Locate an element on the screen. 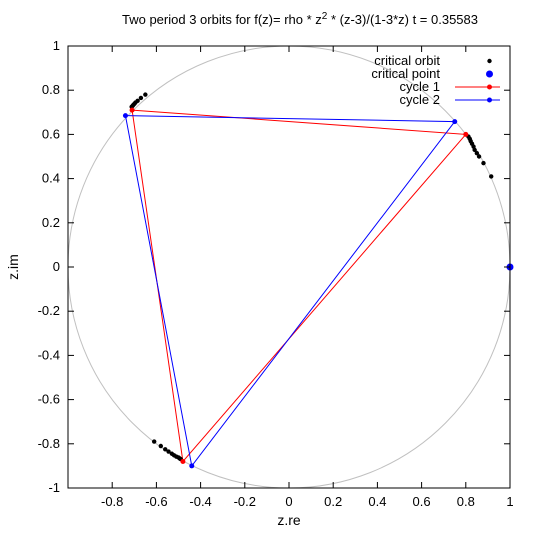 Image resolution: width=540 pixels, height=540 pixels. legend-critical-orbit-marker is located at coordinates (489, 61).